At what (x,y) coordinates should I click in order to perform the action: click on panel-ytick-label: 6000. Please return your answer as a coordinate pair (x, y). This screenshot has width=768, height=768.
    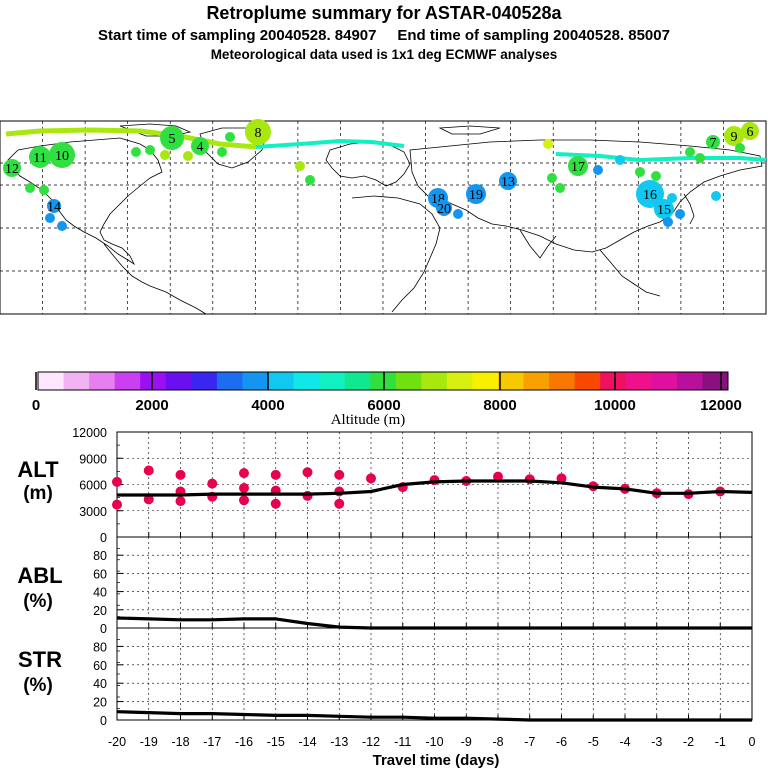
    Looking at the image, I should click on (93, 486).